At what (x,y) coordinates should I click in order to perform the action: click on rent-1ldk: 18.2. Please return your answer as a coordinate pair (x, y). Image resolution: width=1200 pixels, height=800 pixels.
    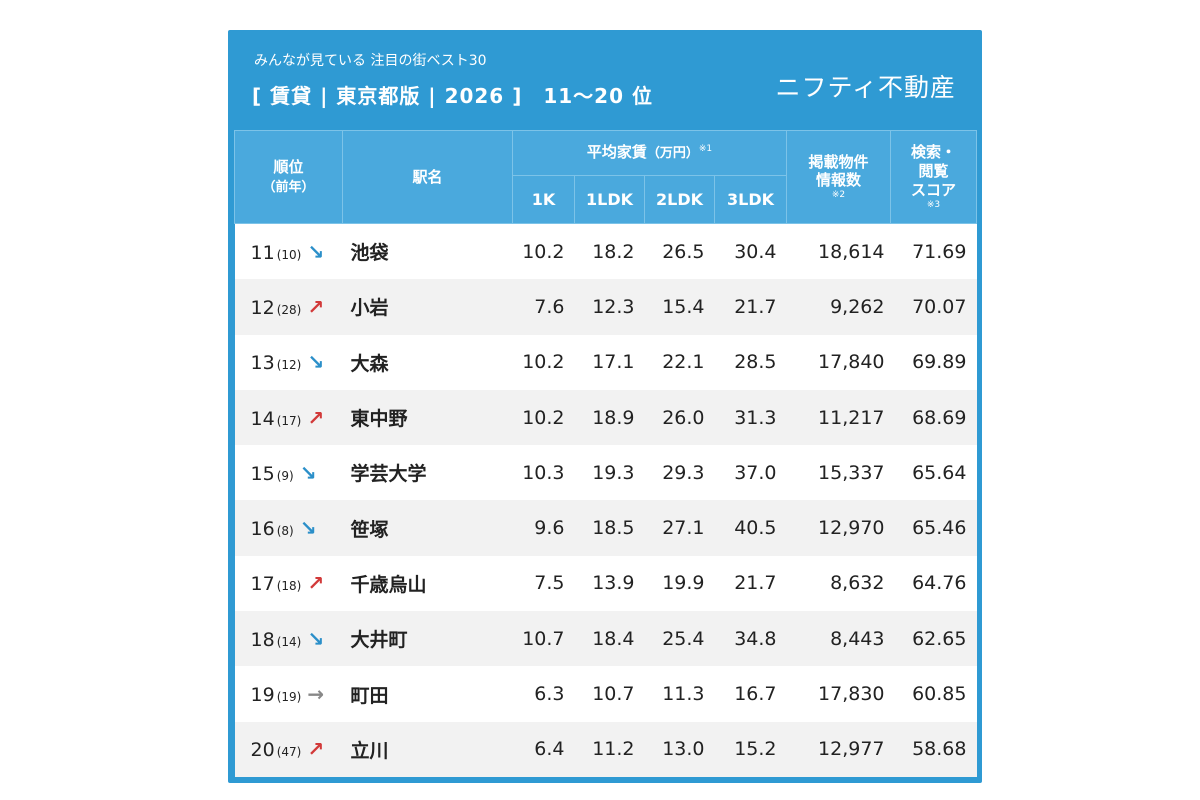
    Looking at the image, I should click on (609, 251).